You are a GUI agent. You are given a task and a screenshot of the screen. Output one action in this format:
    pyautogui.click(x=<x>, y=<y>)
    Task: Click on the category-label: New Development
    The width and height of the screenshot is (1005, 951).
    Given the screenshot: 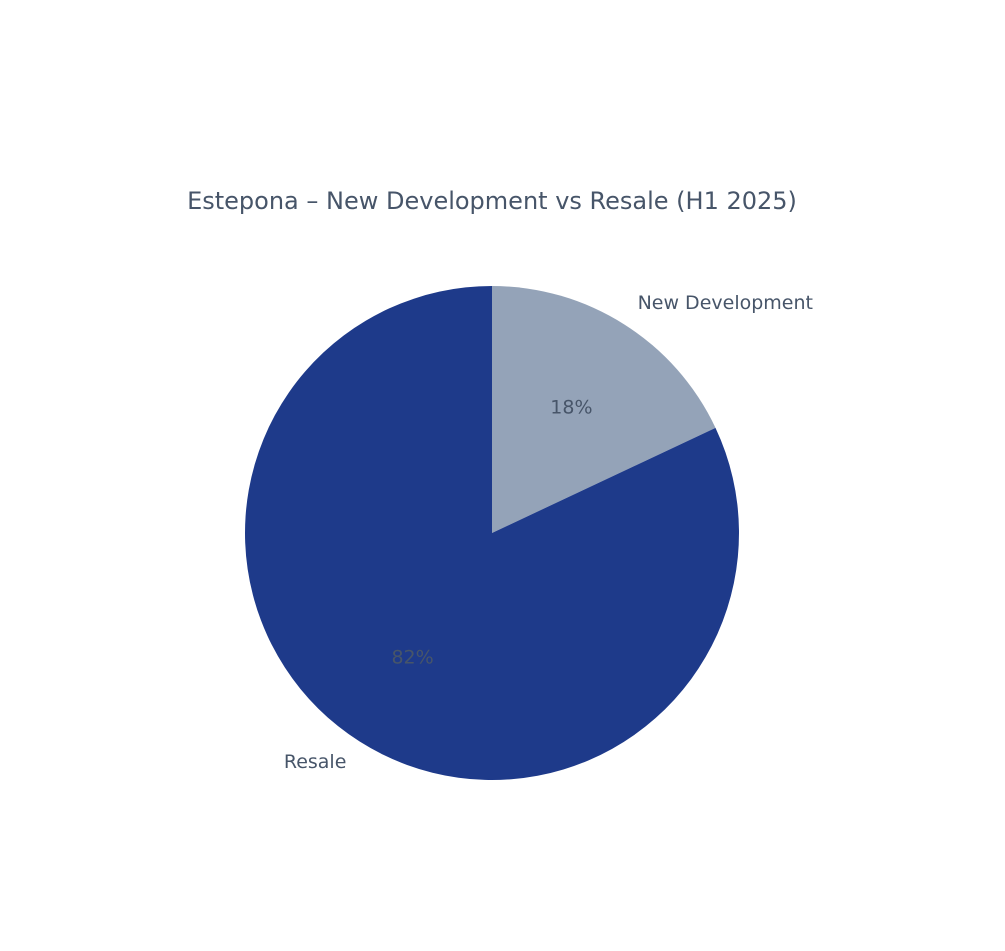 What is the action you would take?
    pyautogui.click(x=725, y=303)
    